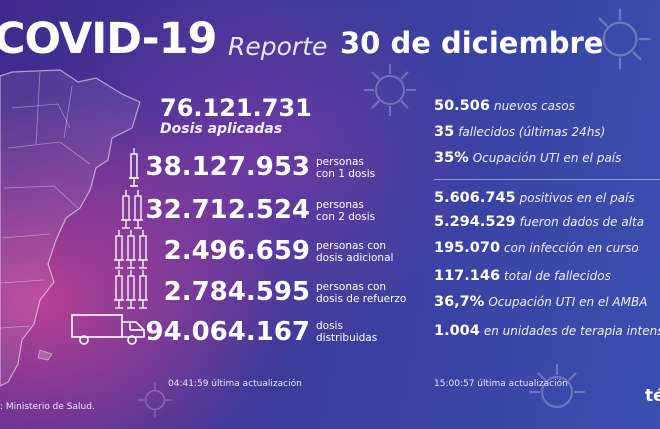 The height and width of the screenshot is (429, 660). I want to click on case-row: 35% Ocupación UTI en el país, so click(528, 158).